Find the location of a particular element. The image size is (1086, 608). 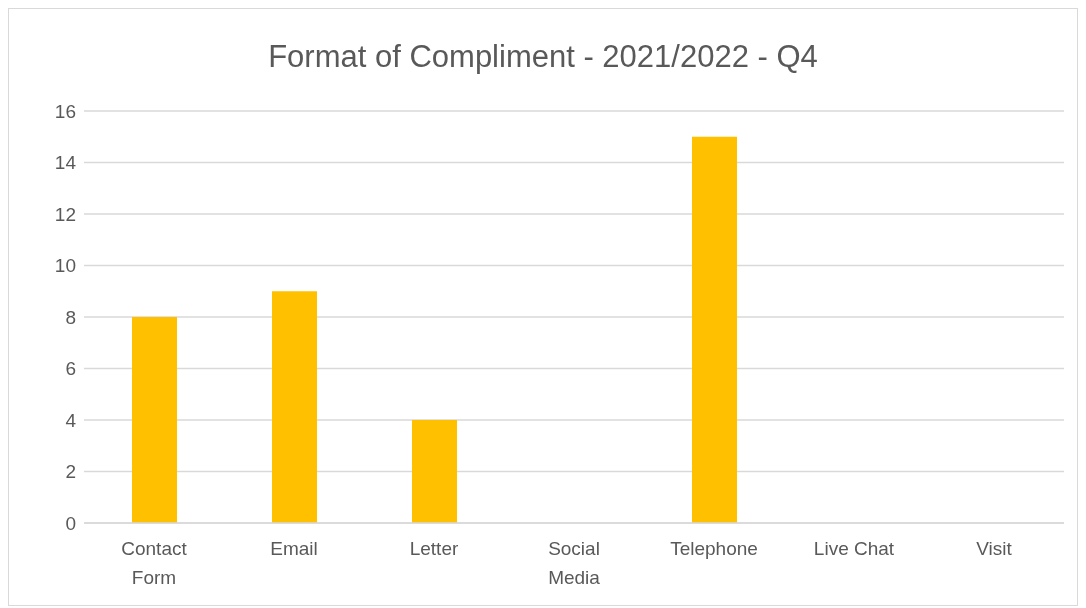

y-tick-label: 10 is located at coordinates (65, 266).